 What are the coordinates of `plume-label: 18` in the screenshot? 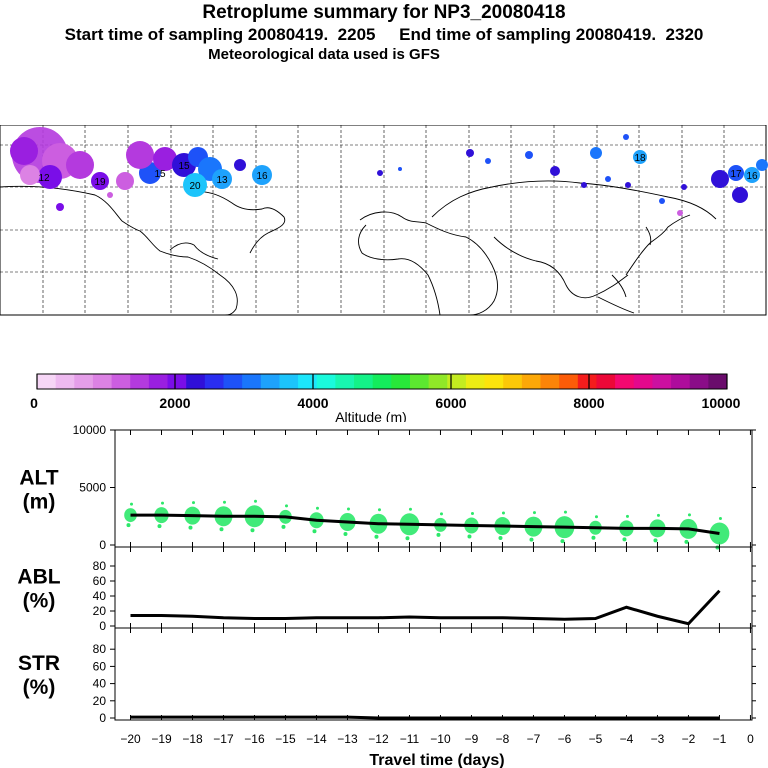 It's located at (640, 158).